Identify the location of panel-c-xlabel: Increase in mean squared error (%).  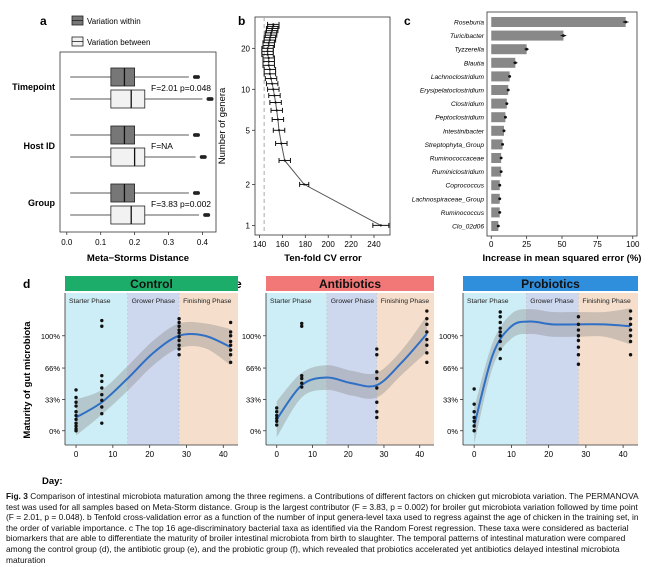
(562, 258).